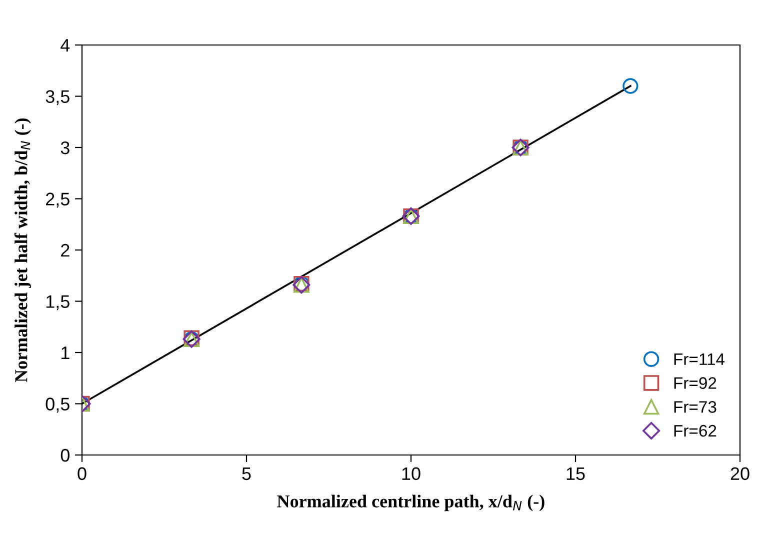 This screenshot has height=538, width=759. Describe the element at coordinates (22, 250) in the screenshot. I see `y-axis-title: Normalized jet half width, b/d$_{N}$ (-)` at that location.